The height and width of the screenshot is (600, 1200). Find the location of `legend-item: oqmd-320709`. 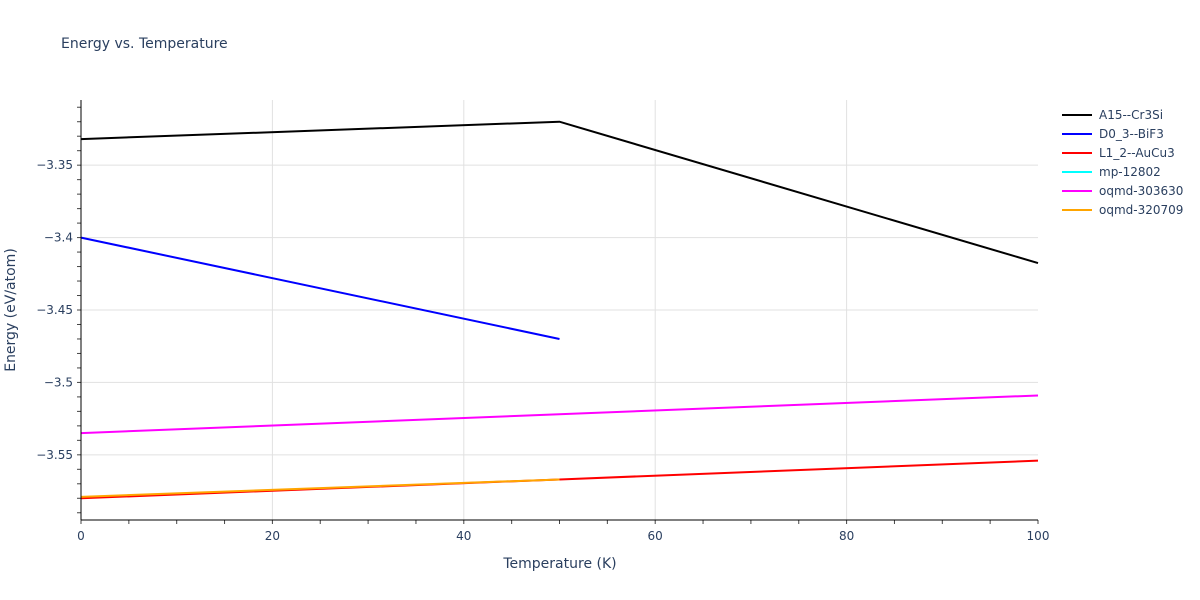

legend-item: oqmd-320709 is located at coordinates (1122, 209).